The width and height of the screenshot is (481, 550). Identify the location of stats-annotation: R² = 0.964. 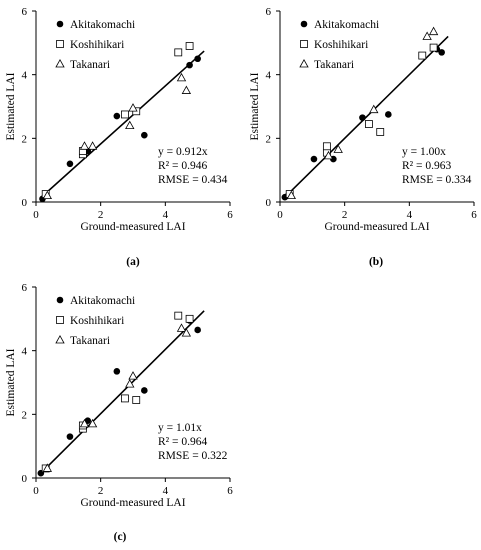
(182, 442).